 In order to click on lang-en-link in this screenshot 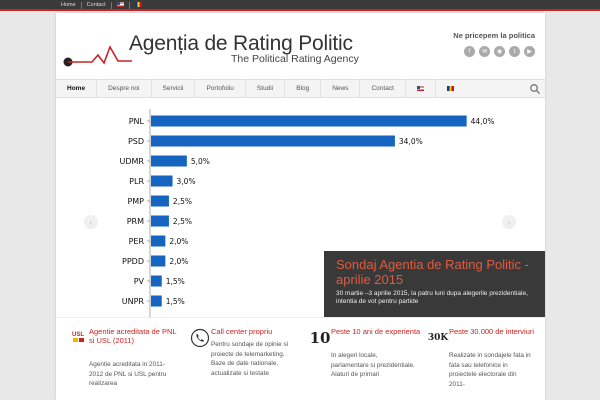, I will do `click(121, 5)`.